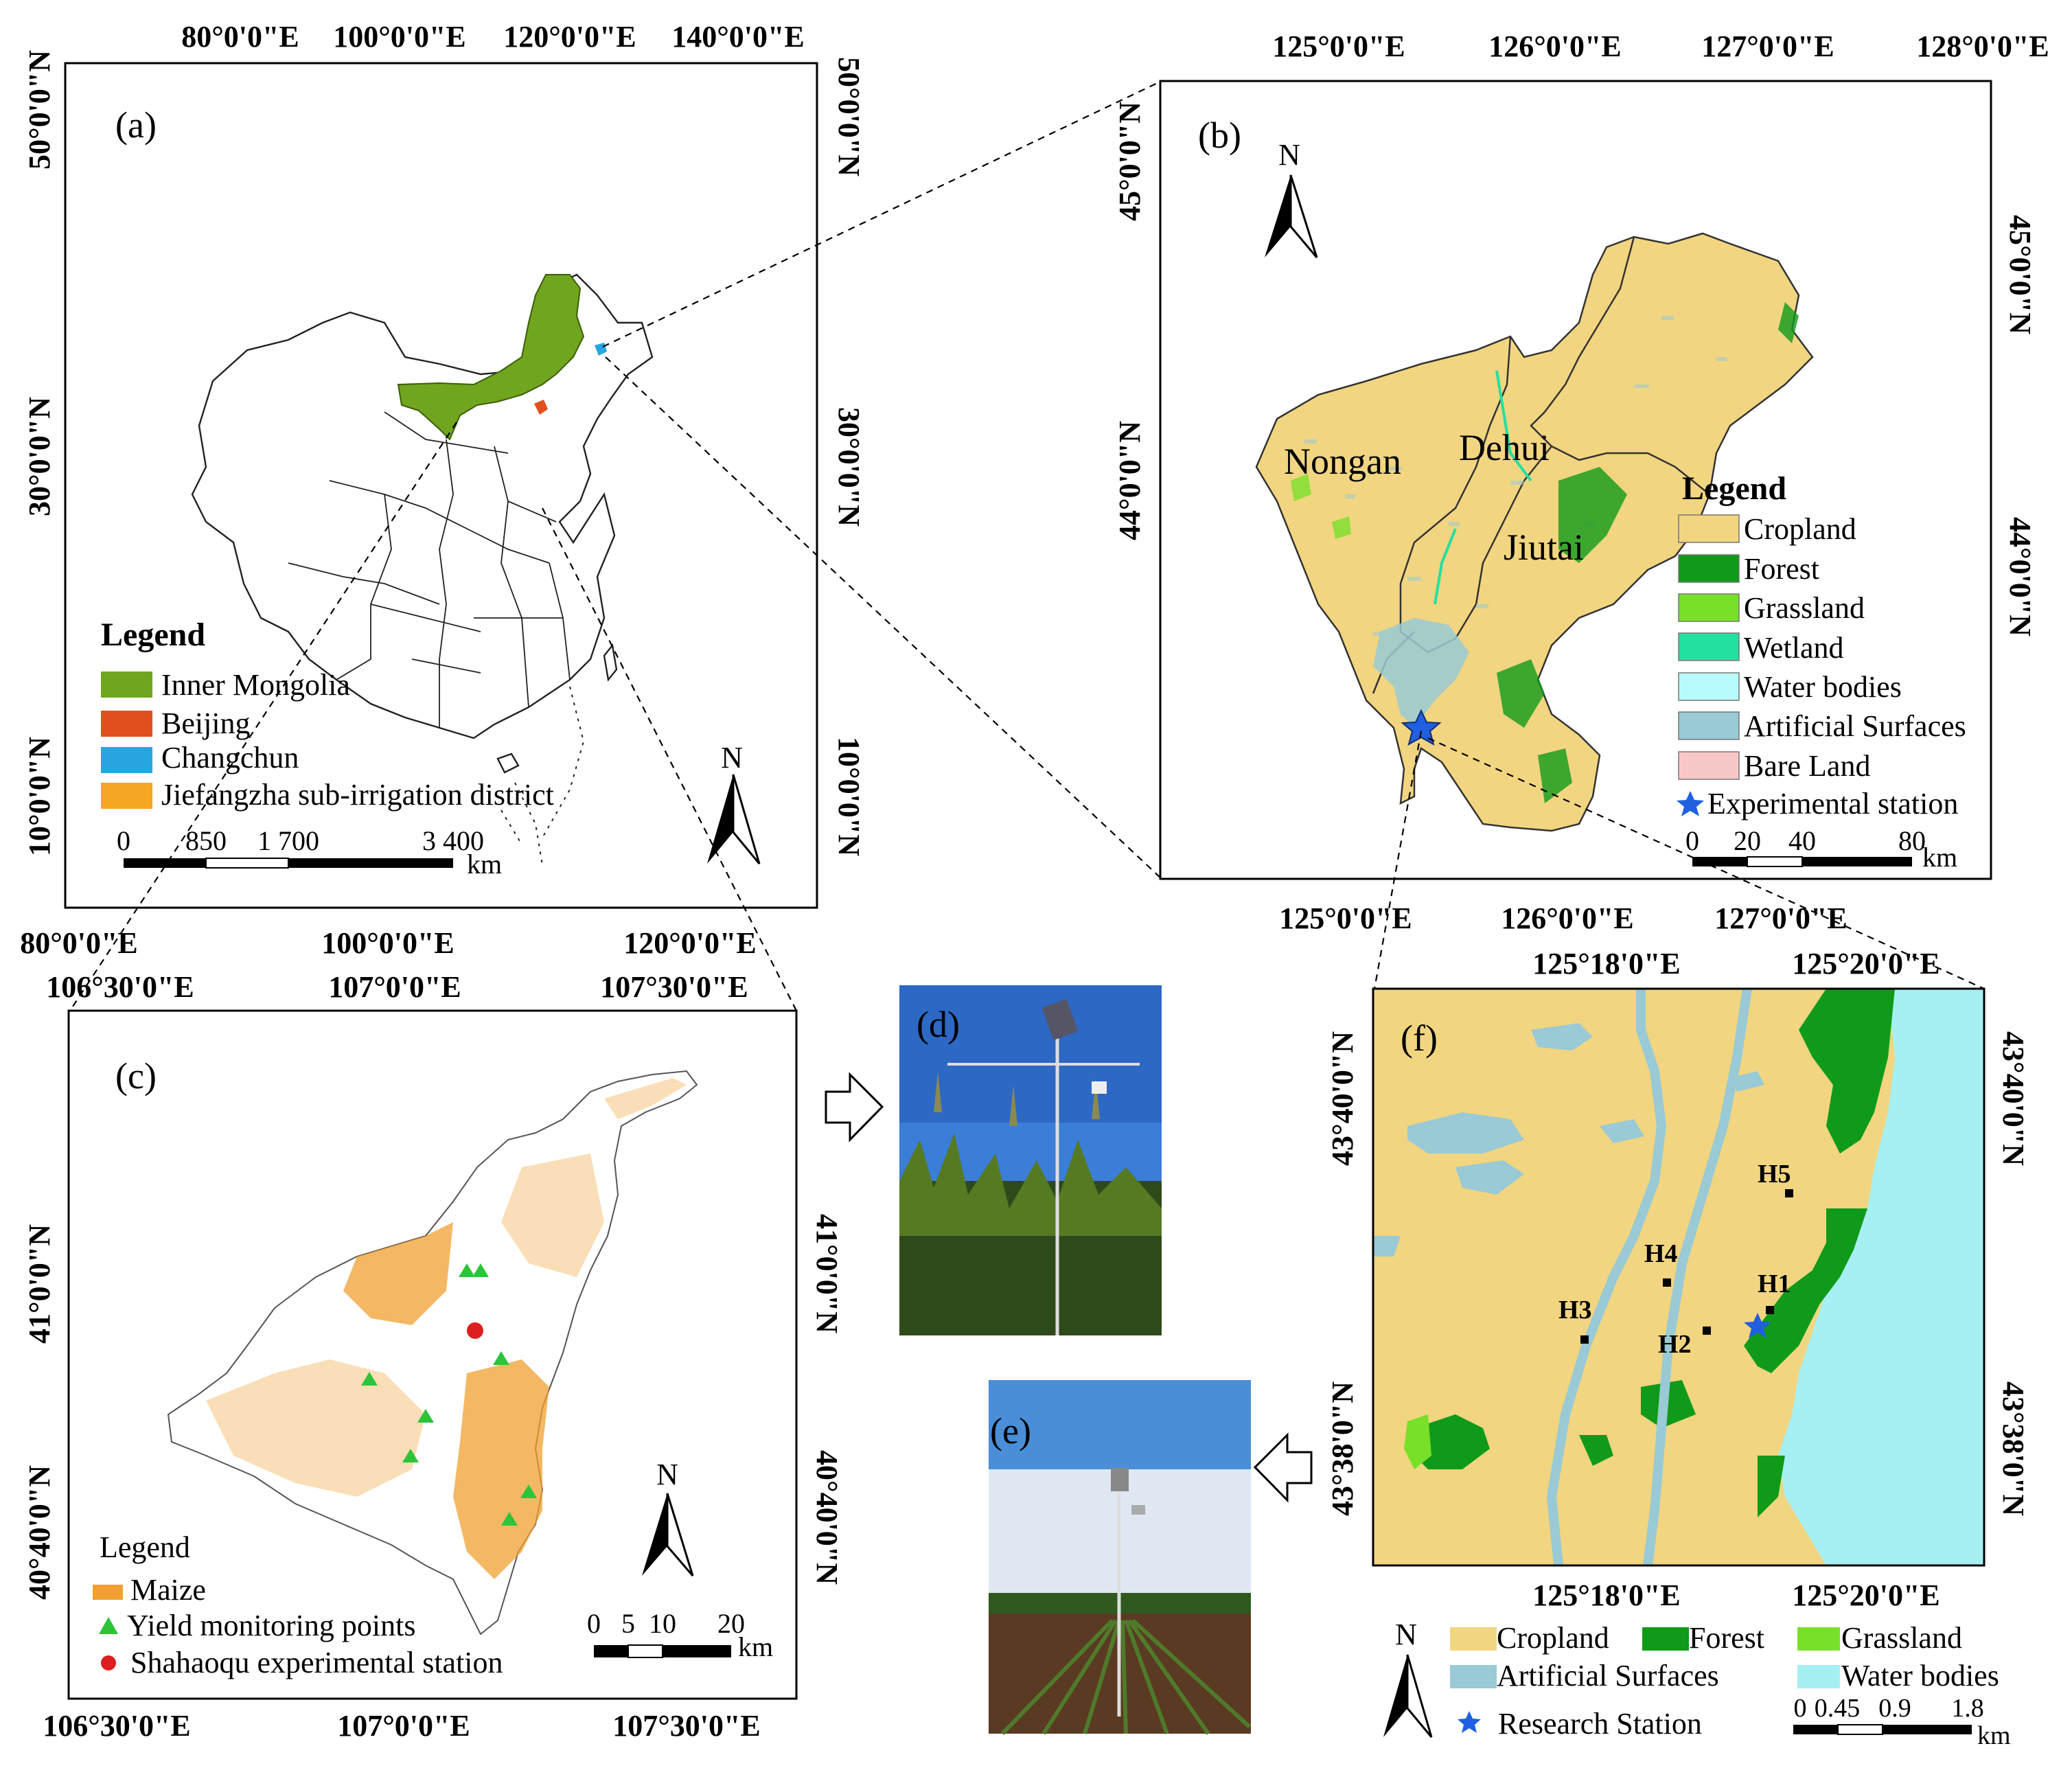 The width and height of the screenshot is (2072, 1768). I want to click on d-solar-panel, so click(1060, 1019).